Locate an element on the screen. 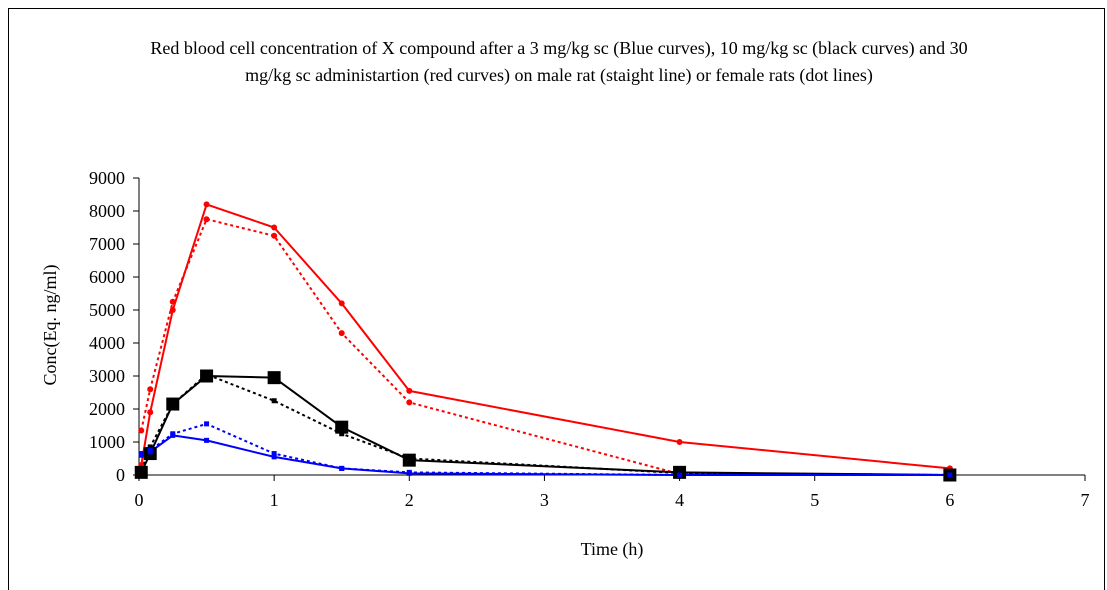 The width and height of the screenshot is (1107, 590). y-tick-label: 8000 is located at coordinates (107, 211).